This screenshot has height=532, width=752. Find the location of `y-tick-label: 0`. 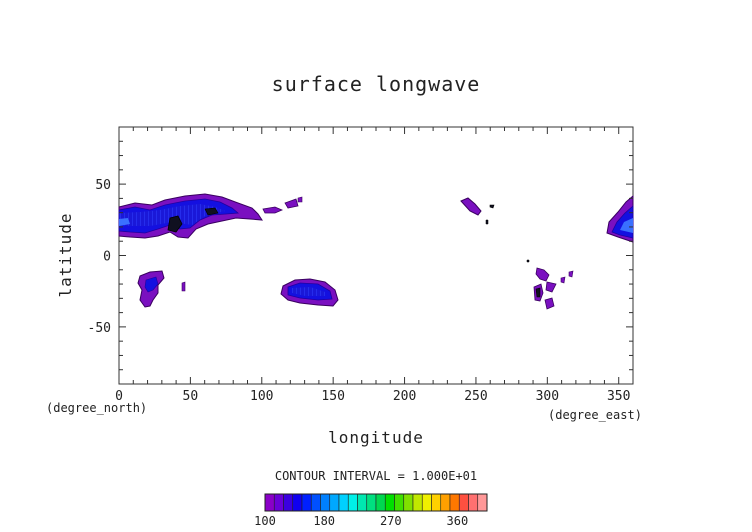

y-tick-label: 0 is located at coordinates (107, 257).